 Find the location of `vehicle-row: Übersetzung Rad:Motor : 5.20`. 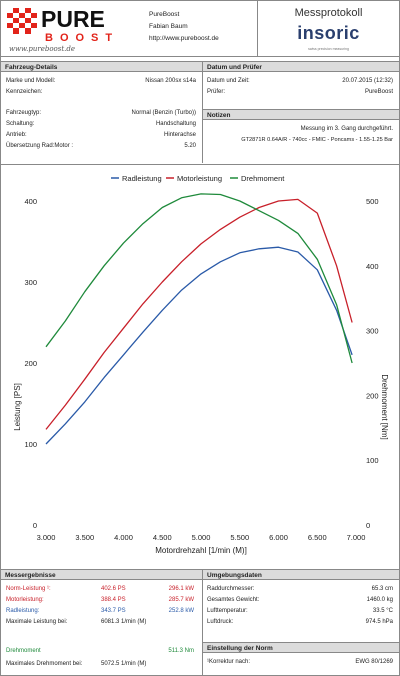

vehicle-row: Übersetzung Rad:Motor : 5.20 is located at coordinates (101, 146).